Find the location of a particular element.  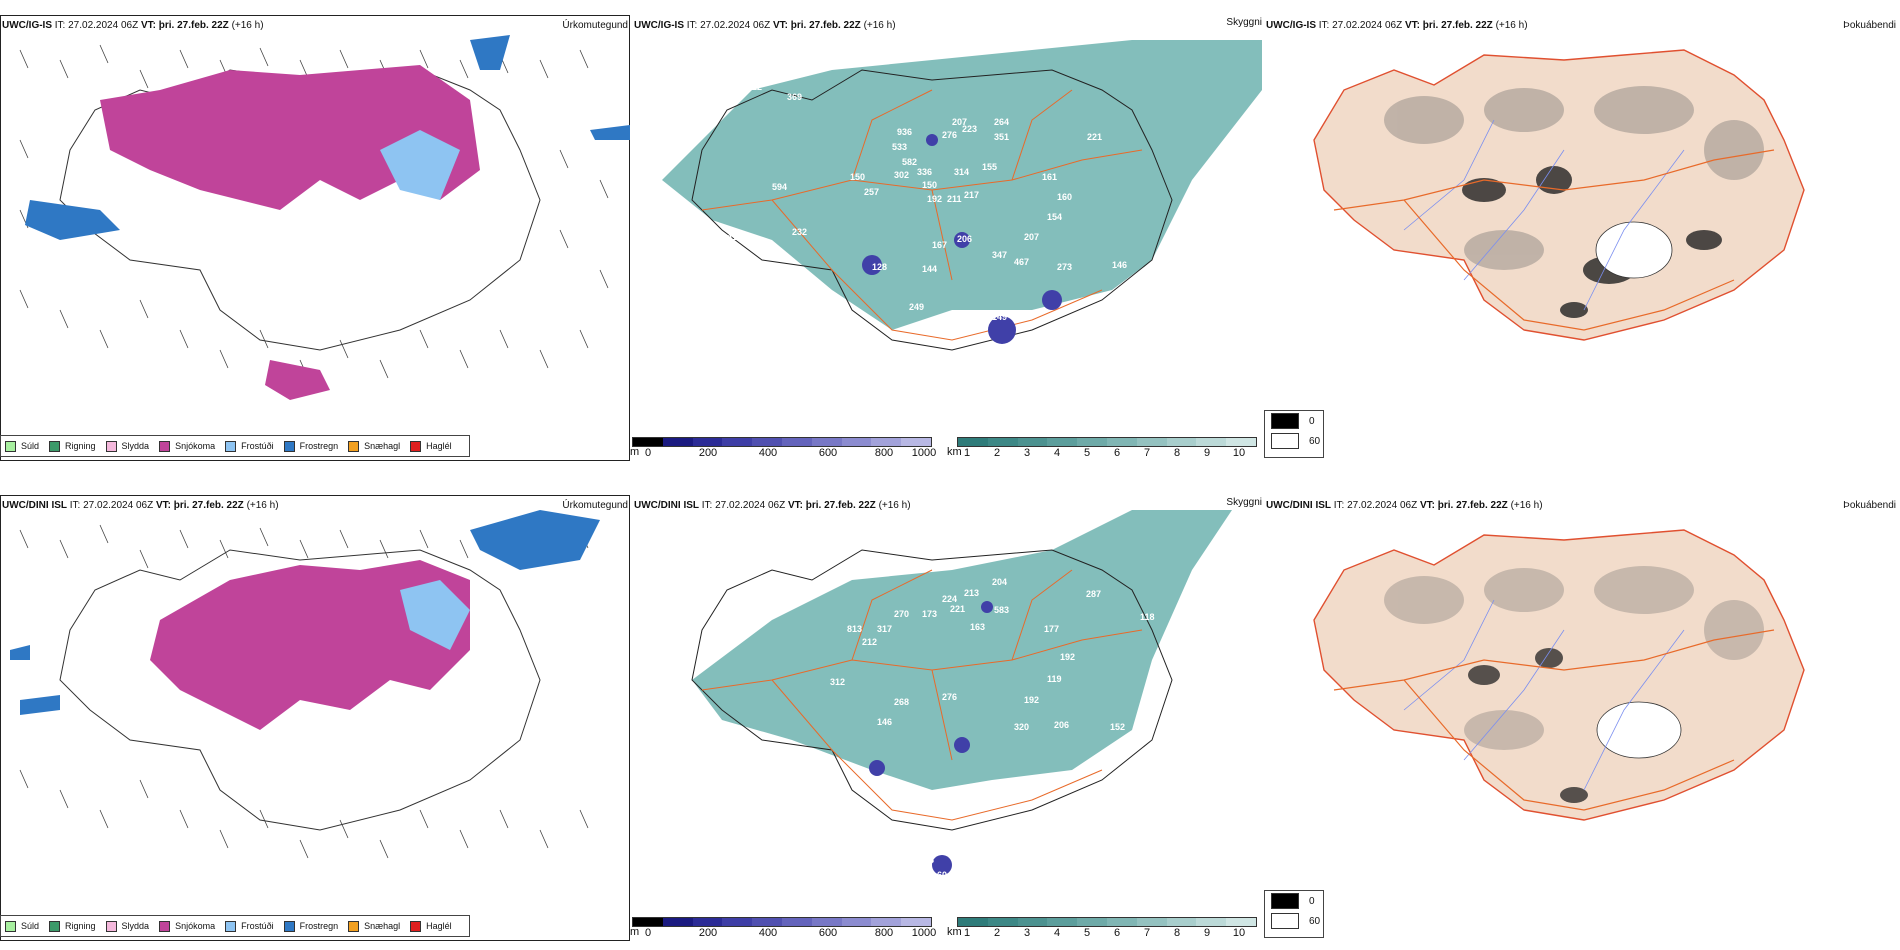

colorbar-tick: 9 is located at coordinates (1207, 933).